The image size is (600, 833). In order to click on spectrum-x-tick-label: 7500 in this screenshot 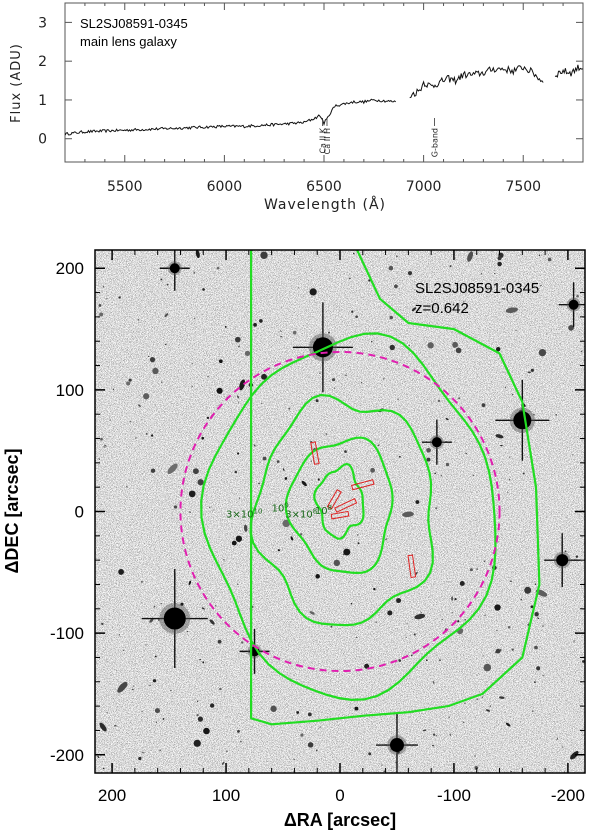, I will do `click(523, 187)`.